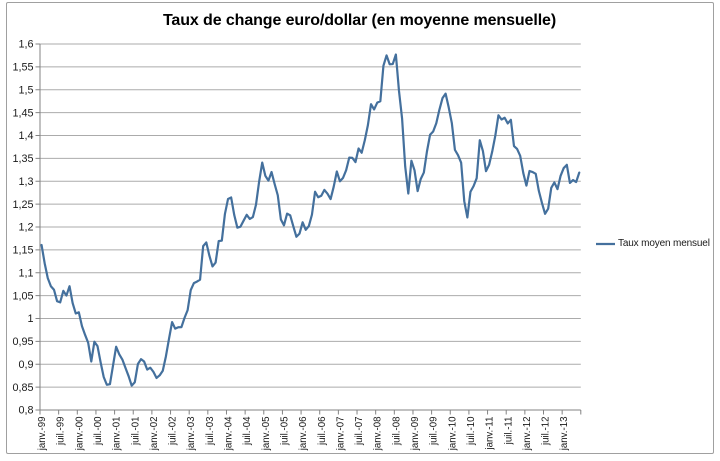 The image size is (720, 461). Describe the element at coordinates (508, 431) in the screenshot. I see `svg-text: juil.-11` at that location.